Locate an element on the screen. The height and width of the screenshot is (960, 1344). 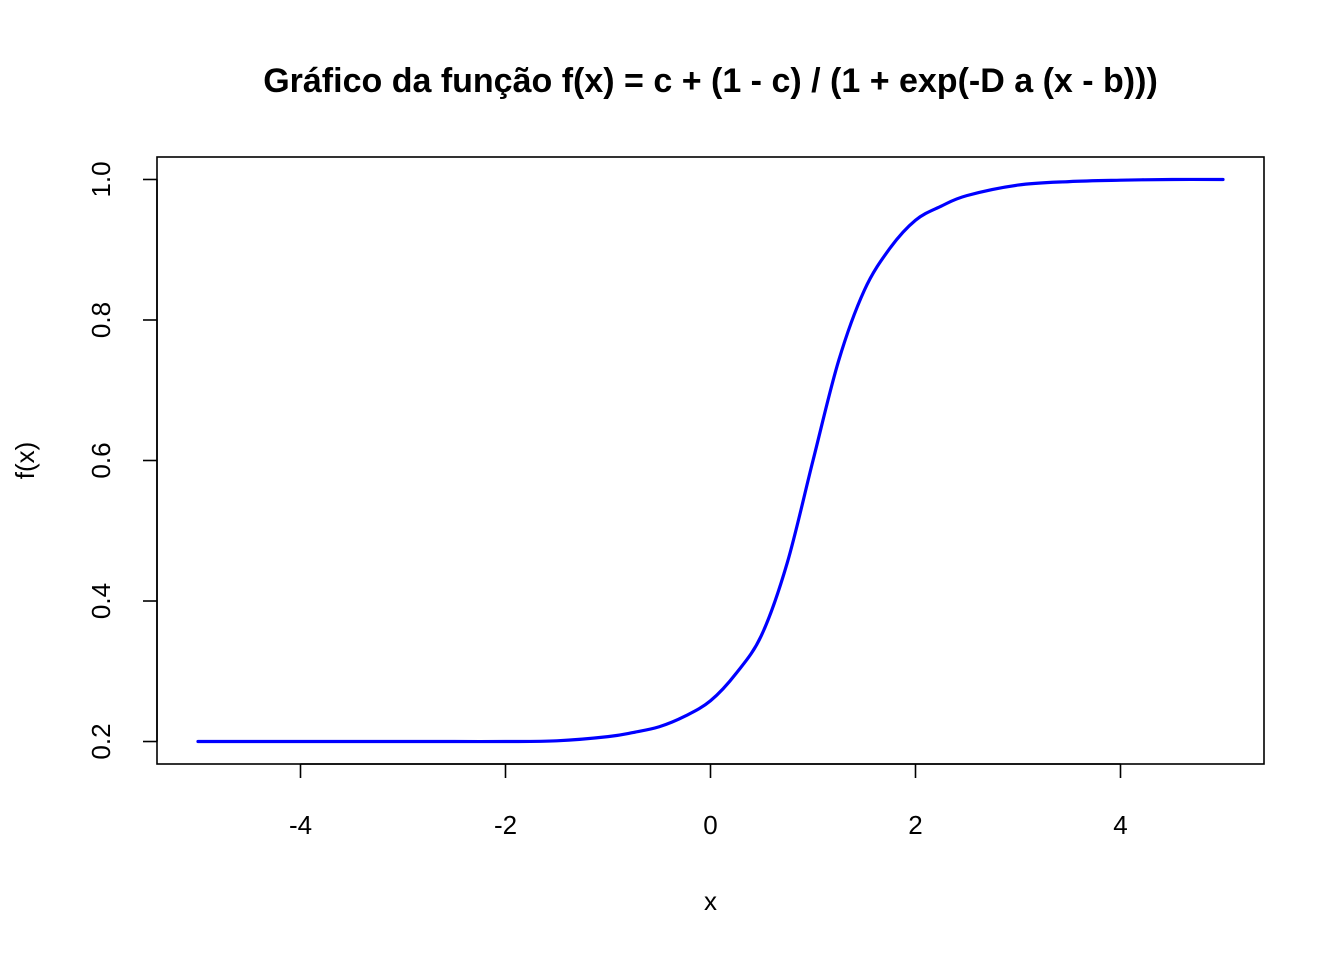
y-axis-label: f(x) is located at coordinates (25, 461).